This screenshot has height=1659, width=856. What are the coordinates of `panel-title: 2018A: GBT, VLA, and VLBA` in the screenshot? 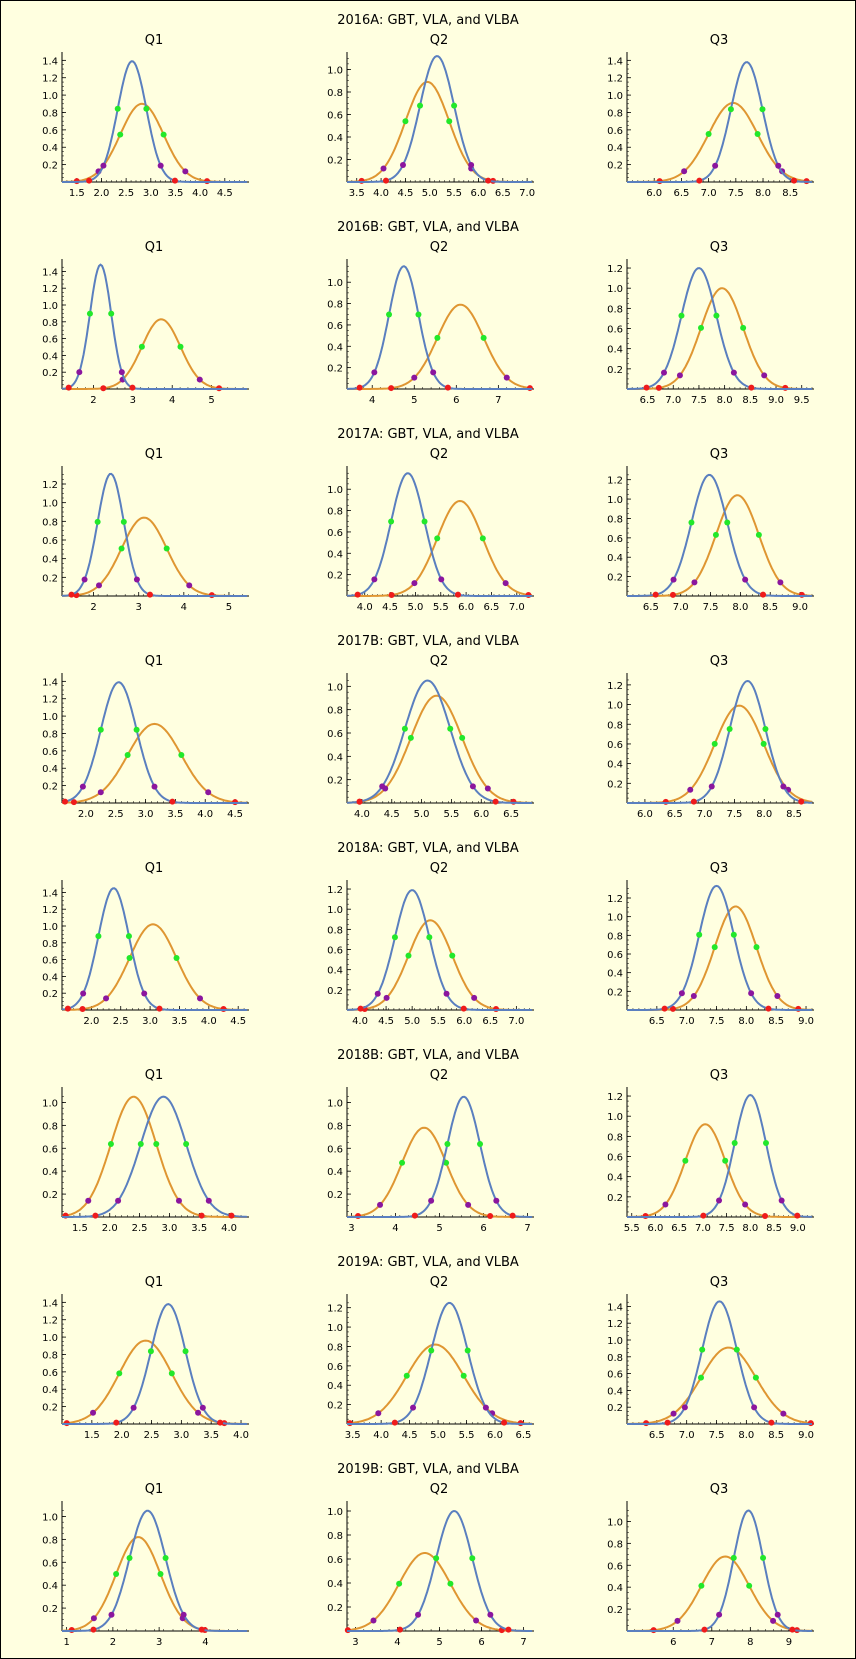 It's located at (428, 848).